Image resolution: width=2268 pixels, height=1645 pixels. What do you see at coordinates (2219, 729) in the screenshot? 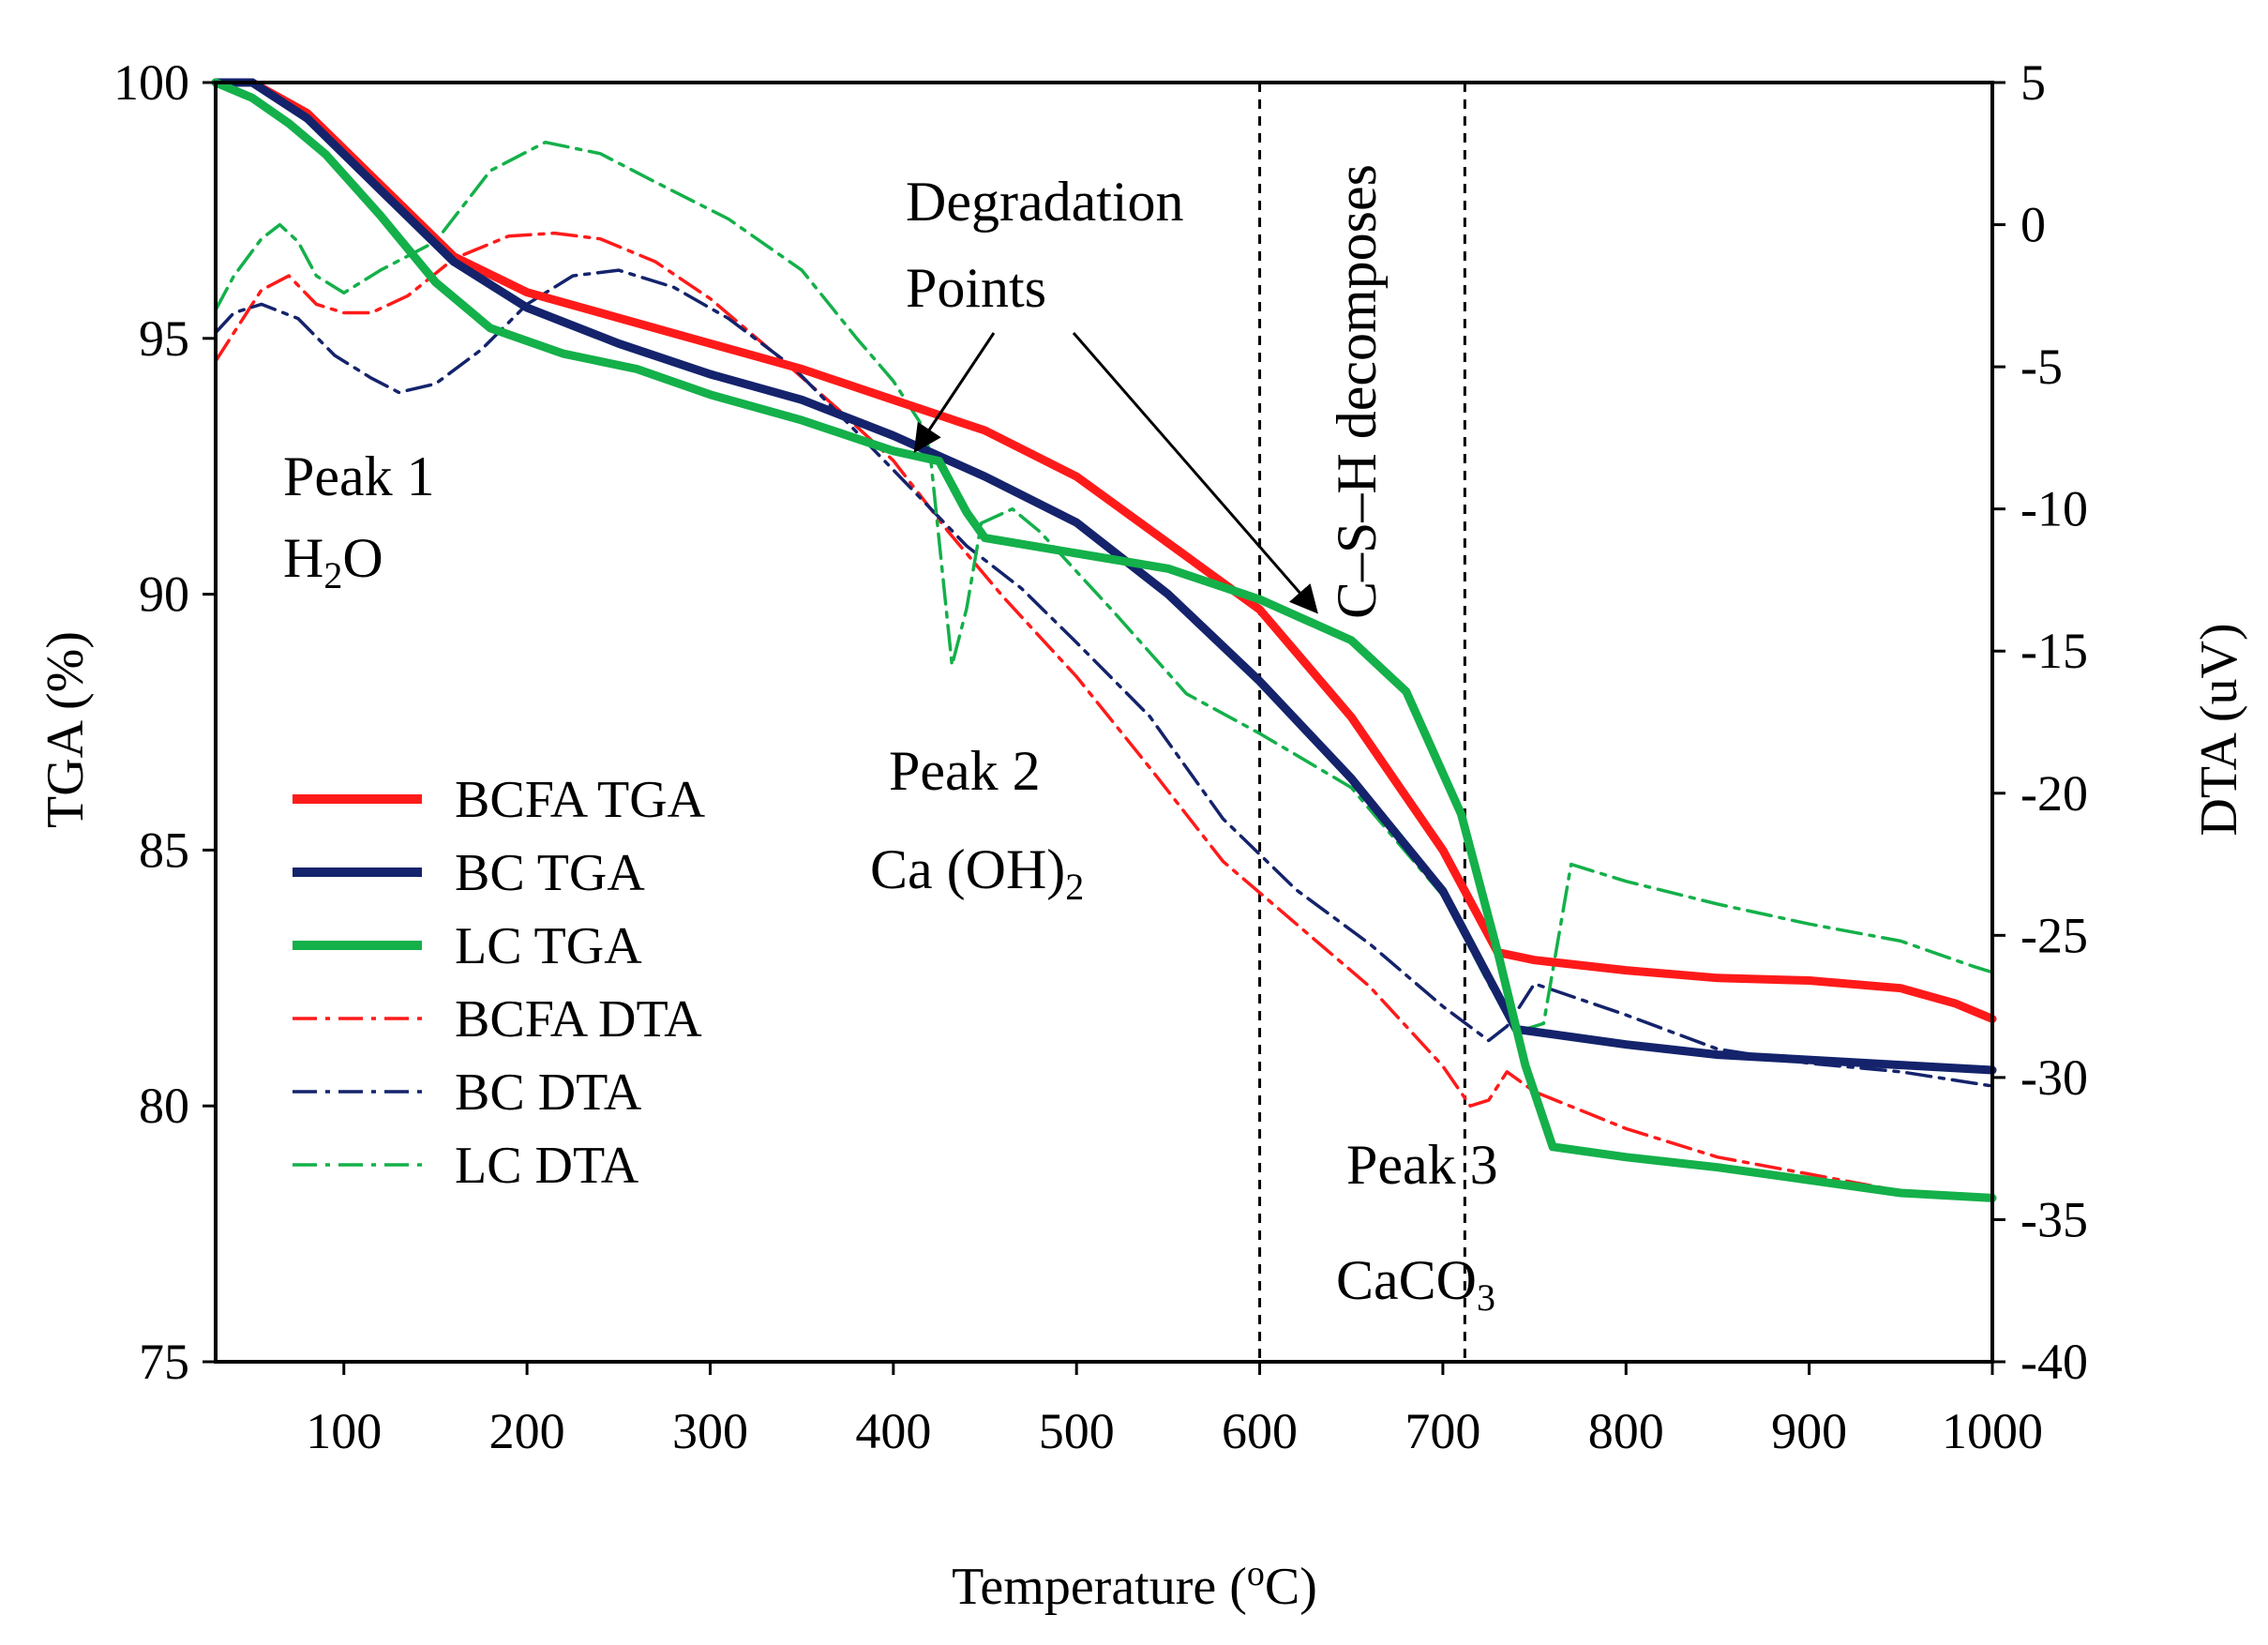
I see `y-right-axis-title: DTA (uV)` at bounding box center [2219, 729].